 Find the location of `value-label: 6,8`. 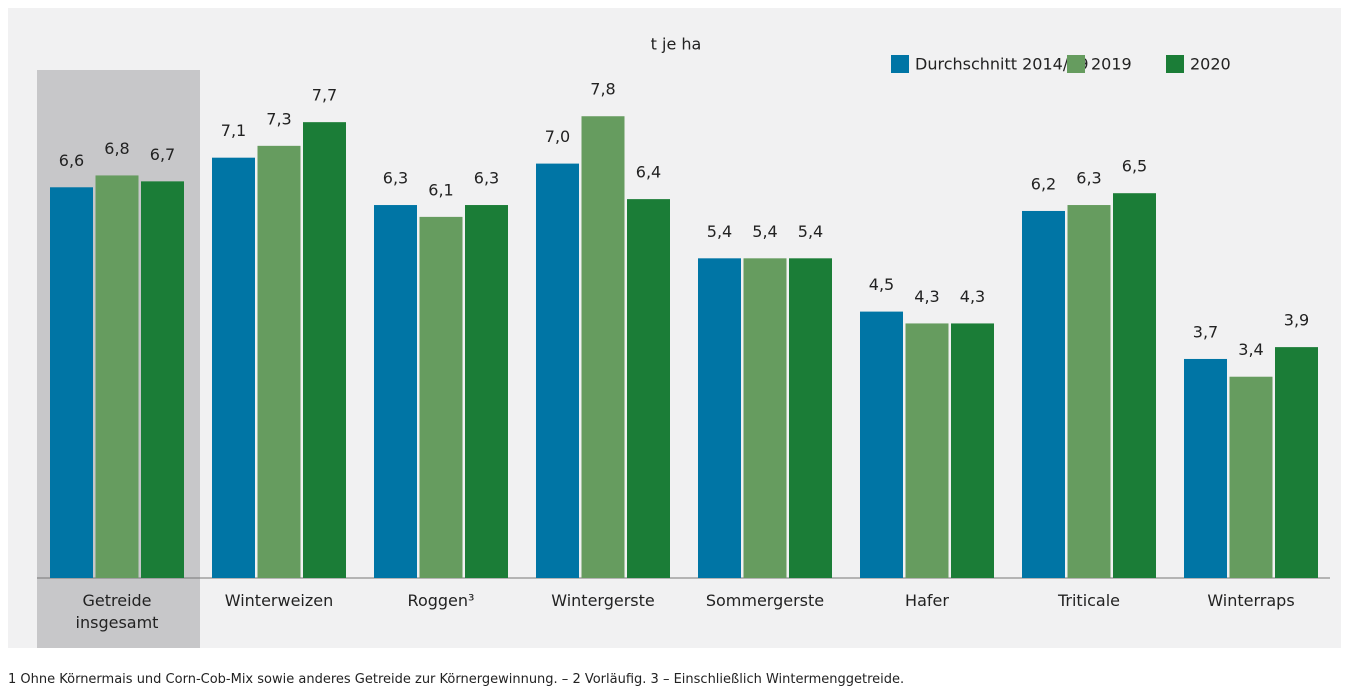

value-label: 6,8 is located at coordinates (116, 148).